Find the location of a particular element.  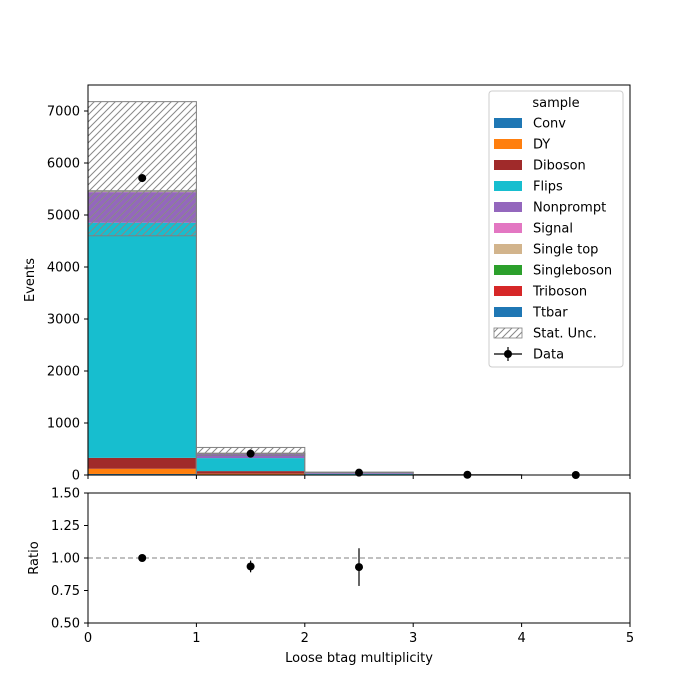

legend-entry-dy: DY is located at coordinates (522, 145).